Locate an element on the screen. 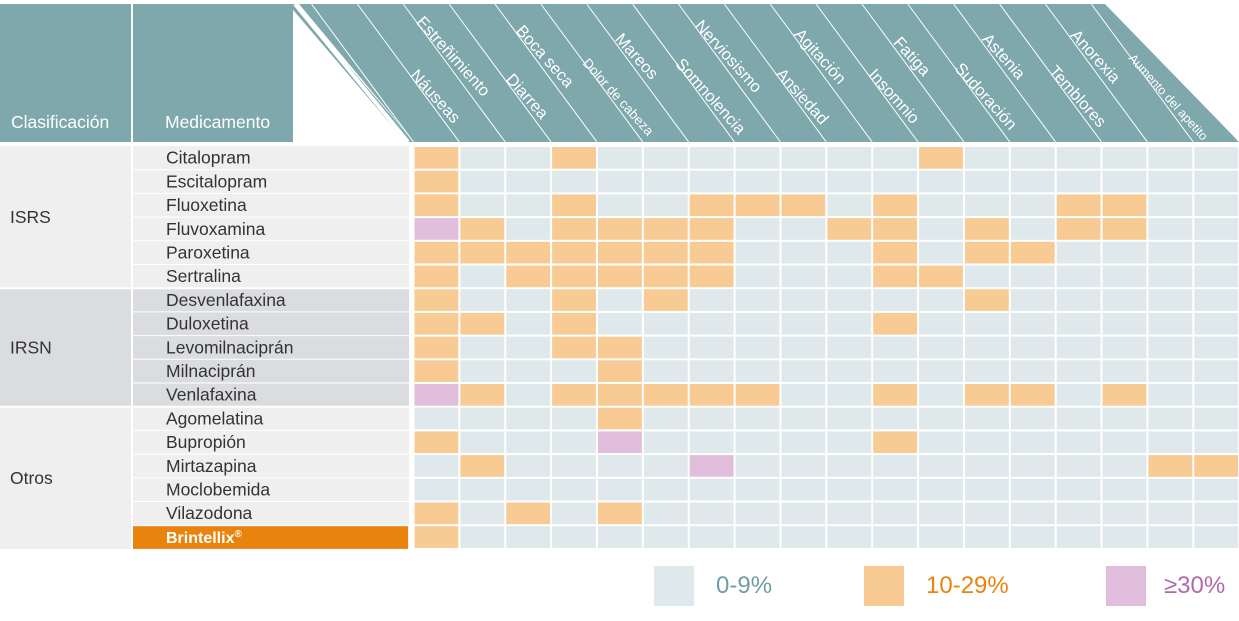  cell-paroxetina-estrenimiento is located at coordinates (482, 252).